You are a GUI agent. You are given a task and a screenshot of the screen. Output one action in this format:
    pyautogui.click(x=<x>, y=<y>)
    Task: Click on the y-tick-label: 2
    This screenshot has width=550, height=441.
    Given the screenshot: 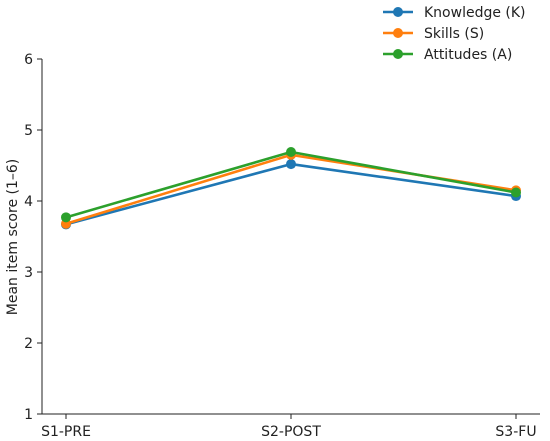 What is the action you would take?
    pyautogui.click(x=28, y=344)
    